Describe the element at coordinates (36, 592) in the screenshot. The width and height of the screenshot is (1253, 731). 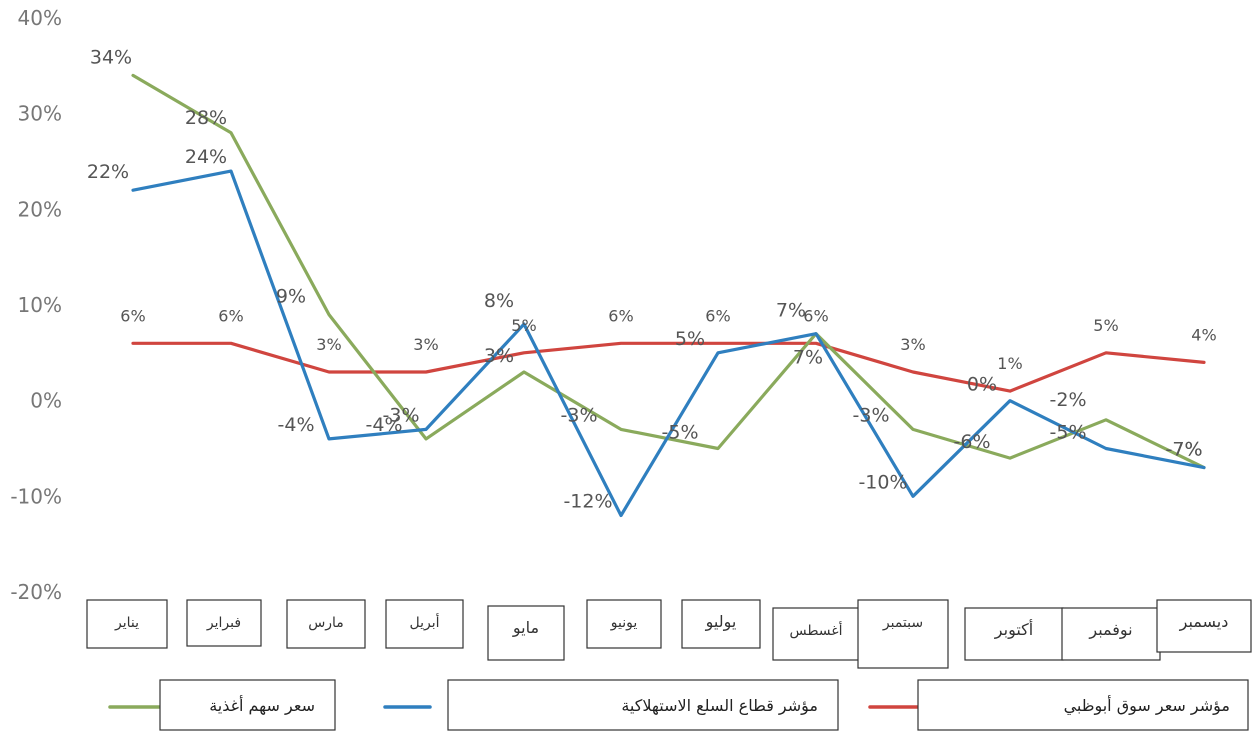
I see `y-tick-label: -20%` at that location.